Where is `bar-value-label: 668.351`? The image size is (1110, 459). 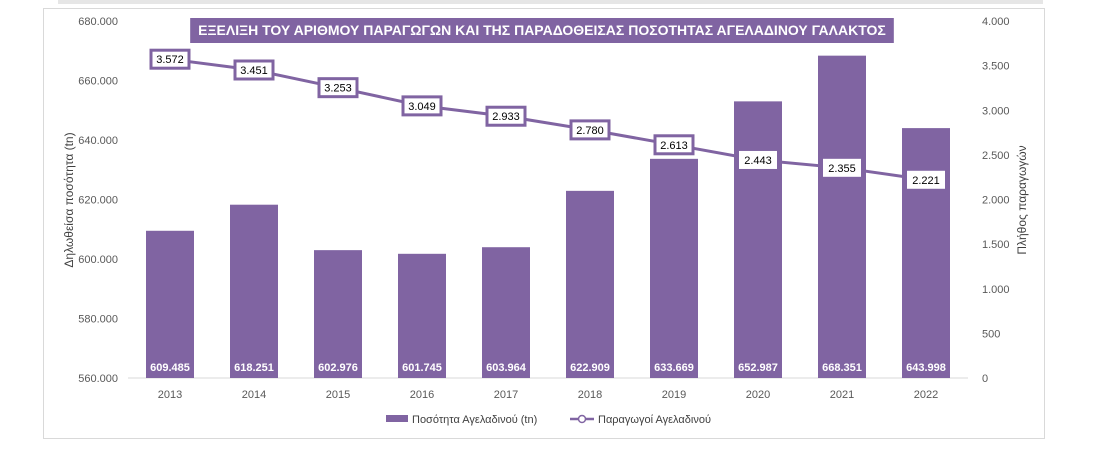
bar-value-label: 668.351 is located at coordinates (842, 368).